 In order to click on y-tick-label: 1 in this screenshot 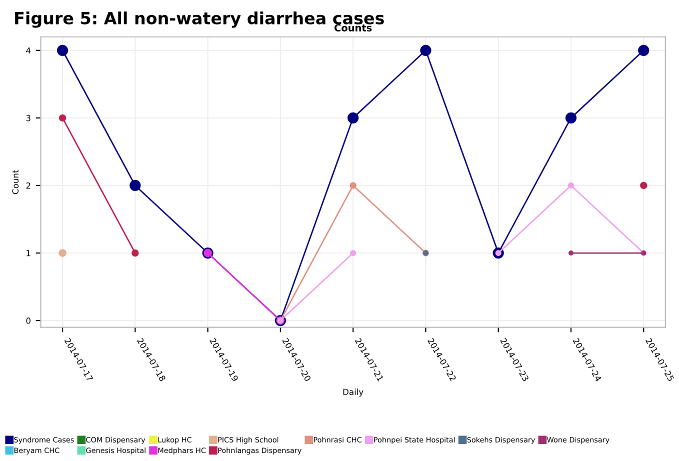, I will do `click(28, 253)`.